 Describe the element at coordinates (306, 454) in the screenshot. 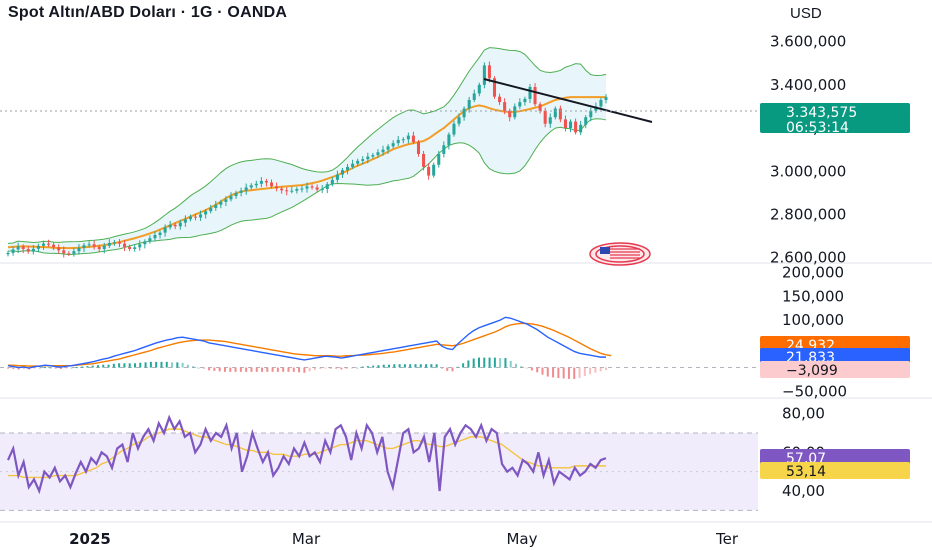

I see `rsi-line` at that location.